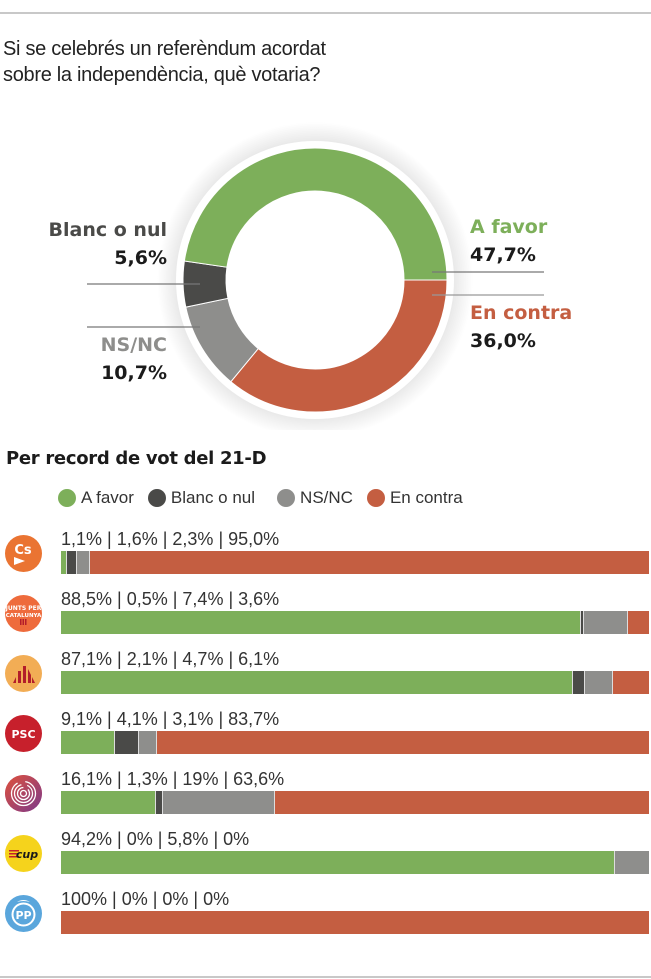  Describe the element at coordinates (155, 839) in the screenshot. I see `bar-row-values: 94,2% | 0% | 5,8% | 0%` at that location.